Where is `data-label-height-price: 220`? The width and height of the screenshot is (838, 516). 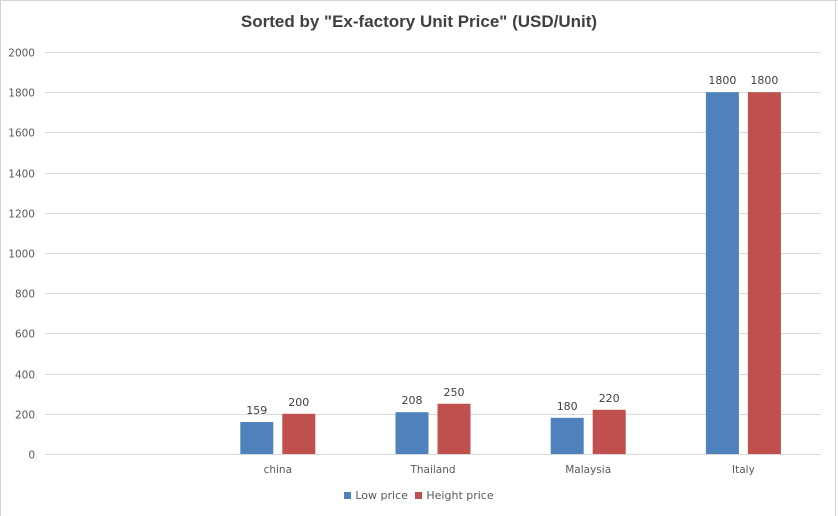
data-label-height-price: 220 is located at coordinates (609, 398).